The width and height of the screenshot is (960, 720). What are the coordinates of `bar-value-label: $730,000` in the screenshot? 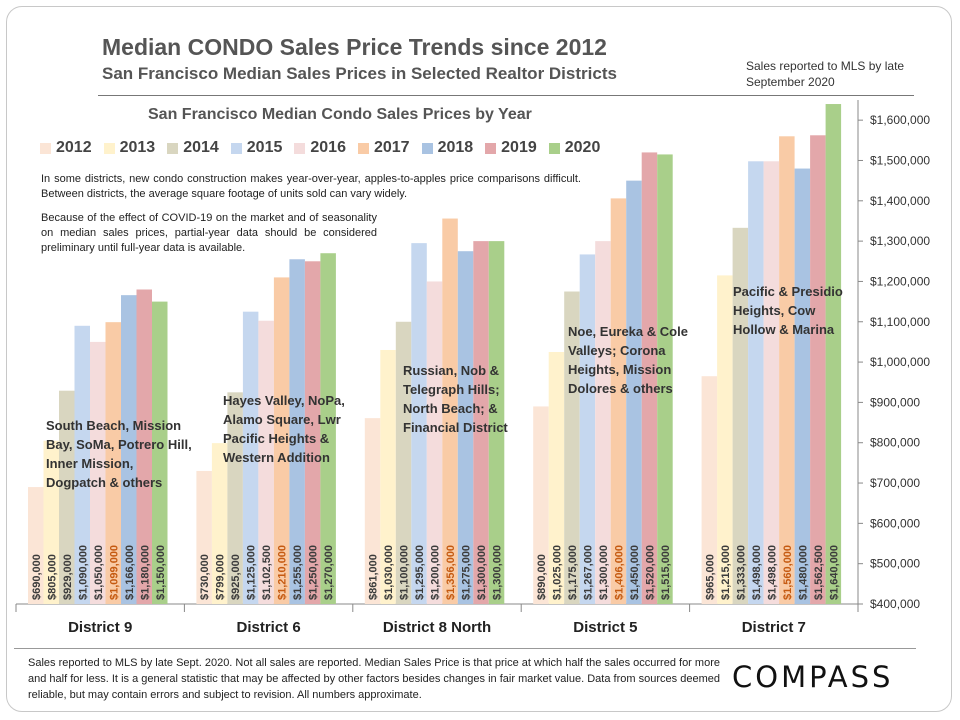 It's located at (205, 577).